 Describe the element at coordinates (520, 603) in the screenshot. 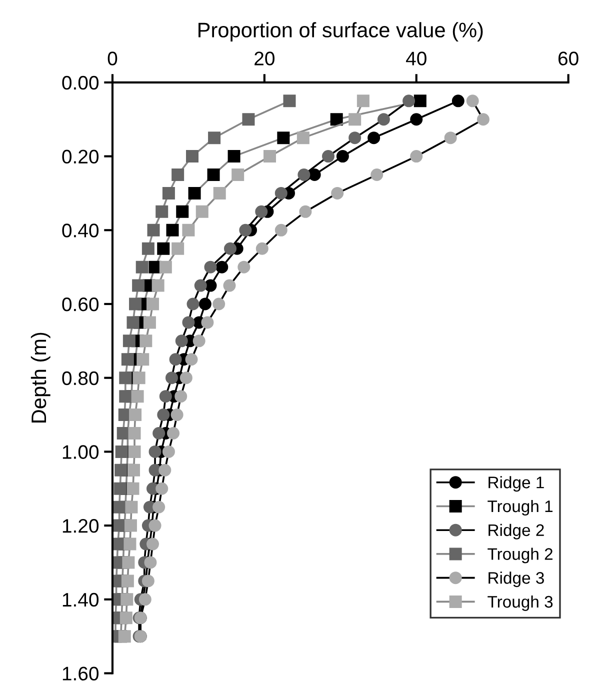

I see `legend-label: Trough 3` at that location.